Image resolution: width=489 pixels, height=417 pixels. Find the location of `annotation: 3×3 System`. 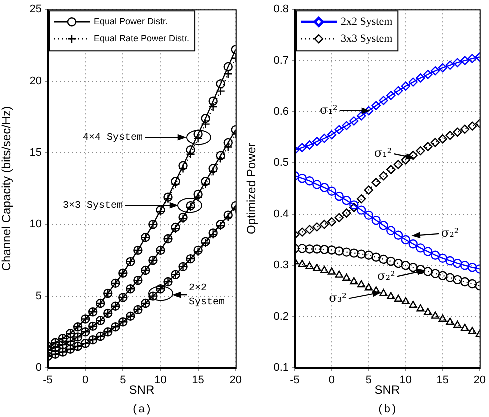

annotation: 3×3 System is located at coordinates (93, 206).